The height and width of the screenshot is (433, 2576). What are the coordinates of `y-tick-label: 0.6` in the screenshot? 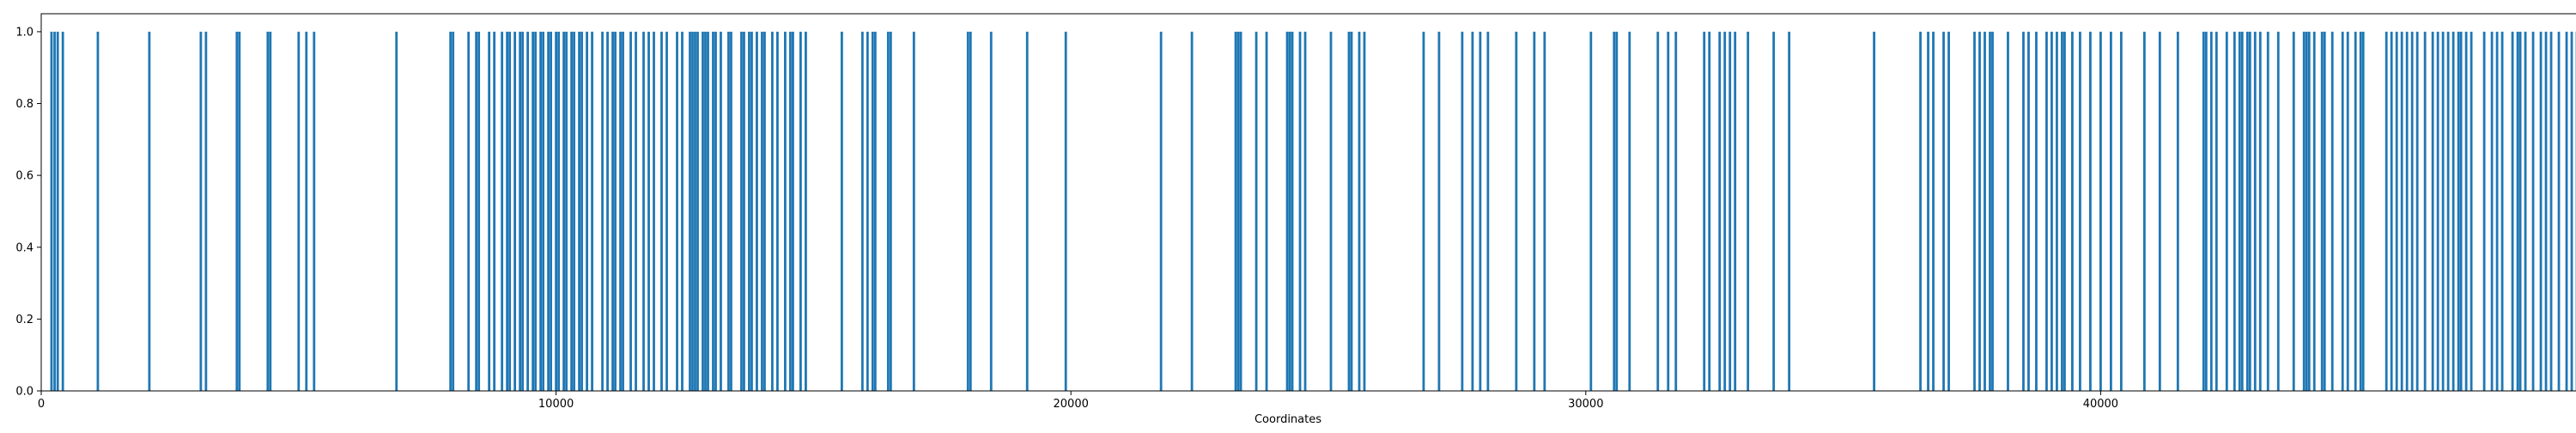 It's located at (24, 176).